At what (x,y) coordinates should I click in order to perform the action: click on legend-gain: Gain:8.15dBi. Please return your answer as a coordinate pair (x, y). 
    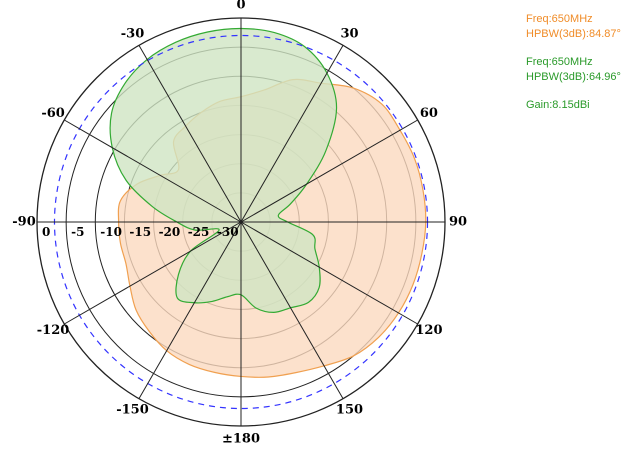
    Looking at the image, I should click on (558, 105).